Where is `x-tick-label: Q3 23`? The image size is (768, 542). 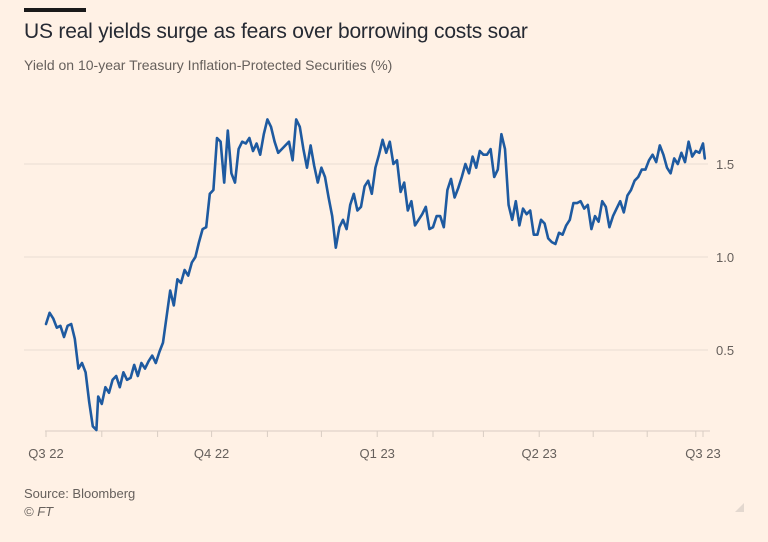
x-tick-label: Q3 23 is located at coordinates (702, 453).